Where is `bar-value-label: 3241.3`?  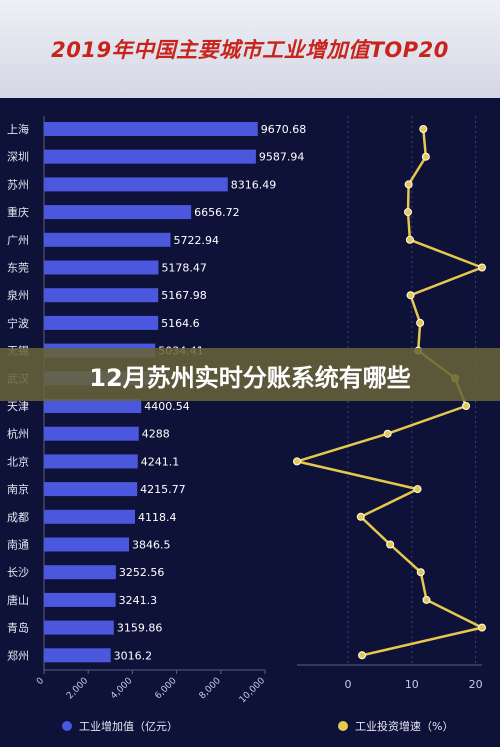
bar-value-label: 3241.3 is located at coordinates (138, 600).